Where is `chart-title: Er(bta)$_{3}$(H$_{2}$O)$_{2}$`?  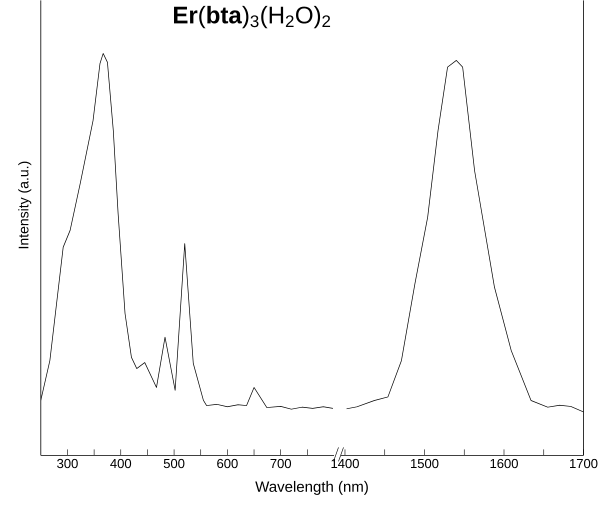 chart-title: Er(bta)$_{3}$(H$_{2}$O)$_{2}$ is located at coordinates (252, 17).